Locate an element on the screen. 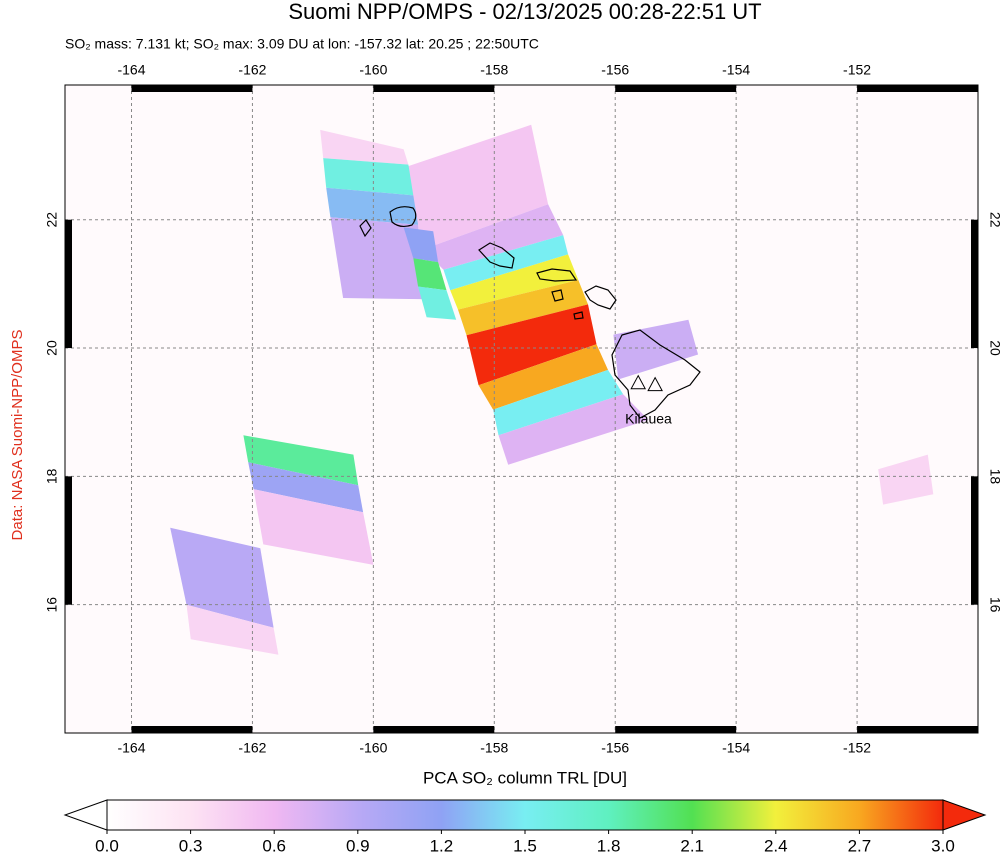 Image resolution: width=1008 pixels, height=855 pixels. colorbar-tick-label: 3.0 is located at coordinates (943, 845).